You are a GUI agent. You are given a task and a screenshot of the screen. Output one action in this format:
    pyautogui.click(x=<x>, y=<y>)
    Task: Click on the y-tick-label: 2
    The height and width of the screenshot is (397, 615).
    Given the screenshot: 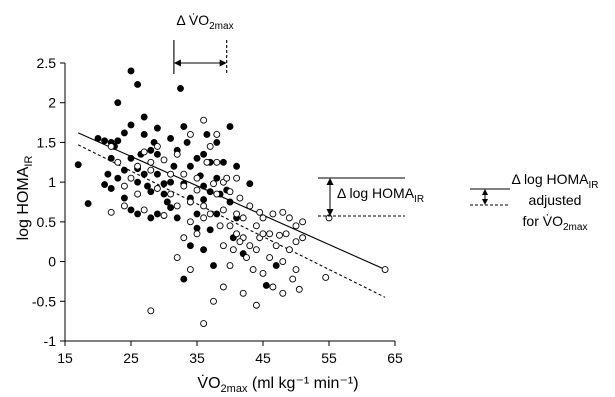 What is the action you would take?
    pyautogui.click(x=52, y=103)
    